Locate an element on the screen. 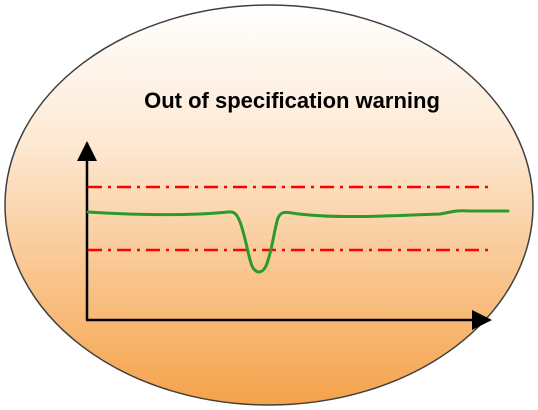  signal-curve is located at coordinates (298, 241).